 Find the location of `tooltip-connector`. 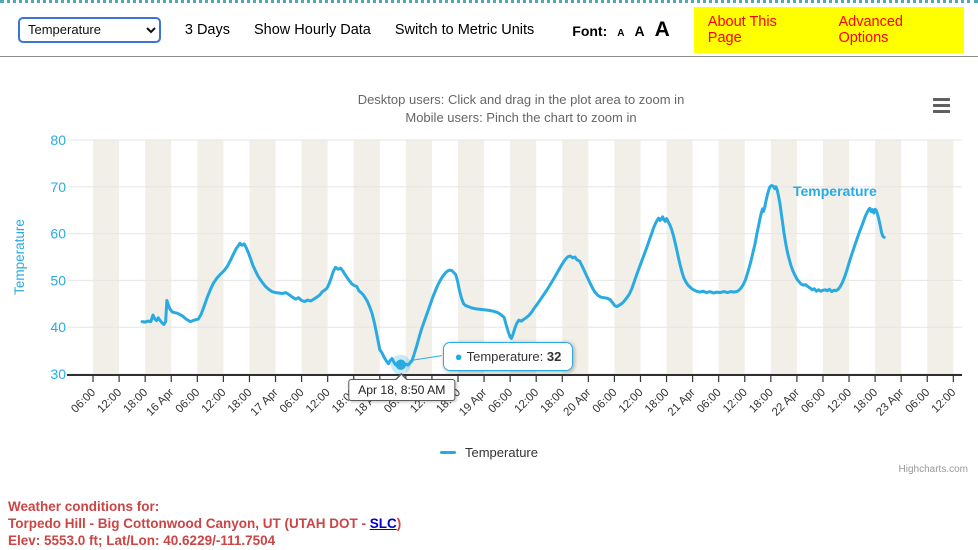

tooltip-connector is located at coordinates (425, 358).